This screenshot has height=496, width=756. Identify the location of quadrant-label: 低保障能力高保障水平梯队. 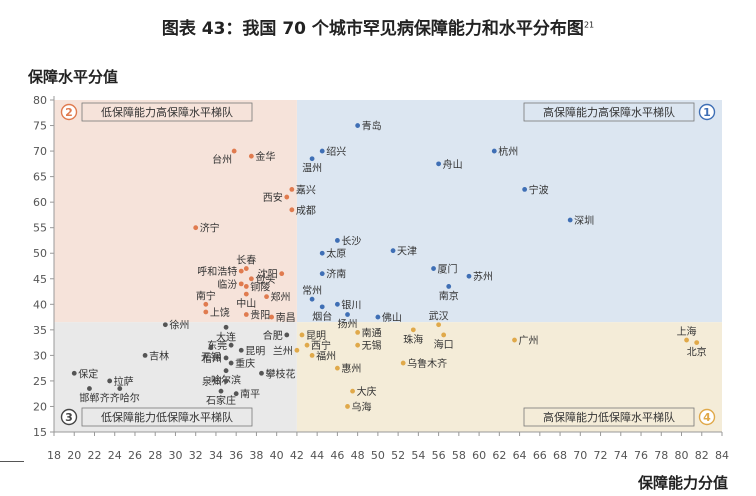
(167, 112).